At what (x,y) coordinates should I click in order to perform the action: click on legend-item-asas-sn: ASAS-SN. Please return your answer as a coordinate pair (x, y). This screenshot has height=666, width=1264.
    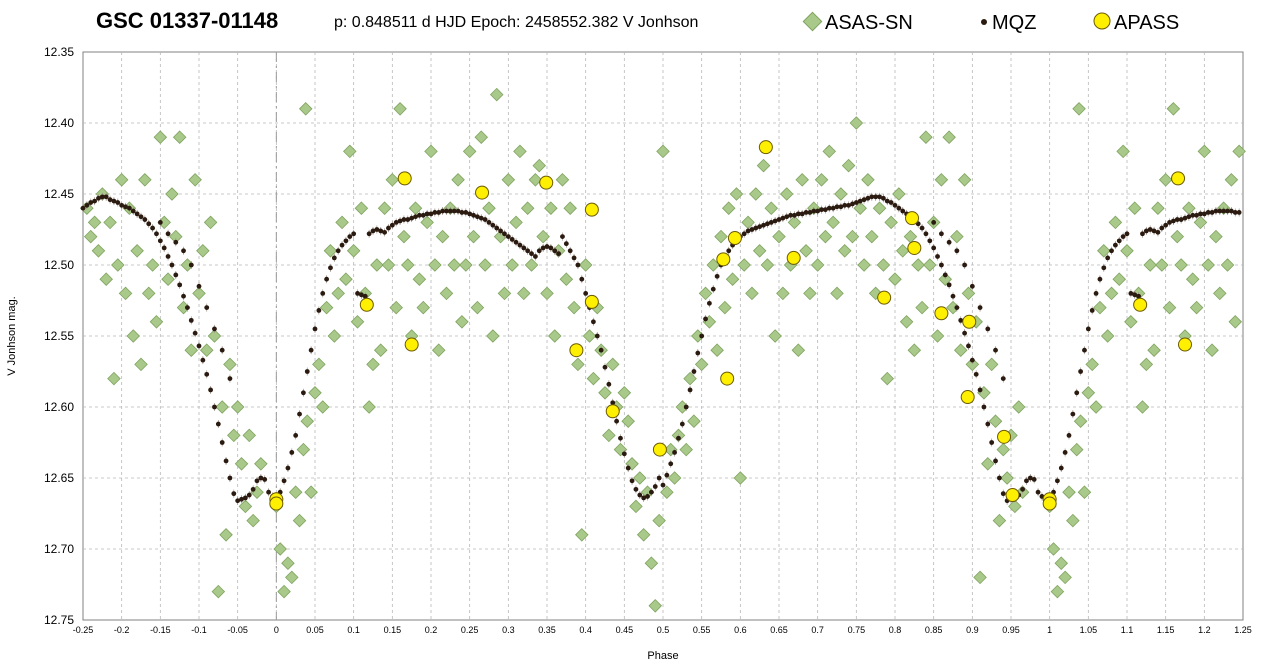
    Looking at the image, I should click on (857, 22).